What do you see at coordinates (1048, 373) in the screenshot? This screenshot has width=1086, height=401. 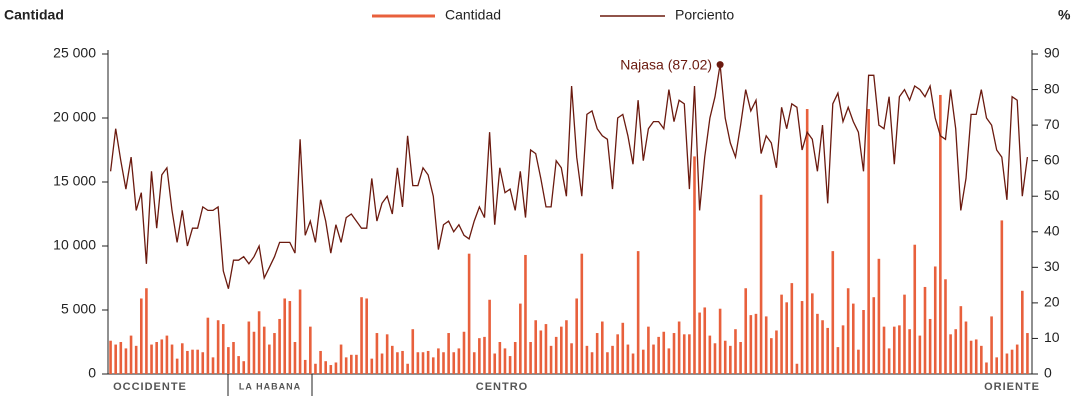 I see `y2-tick-label: 0` at bounding box center [1048, 373].